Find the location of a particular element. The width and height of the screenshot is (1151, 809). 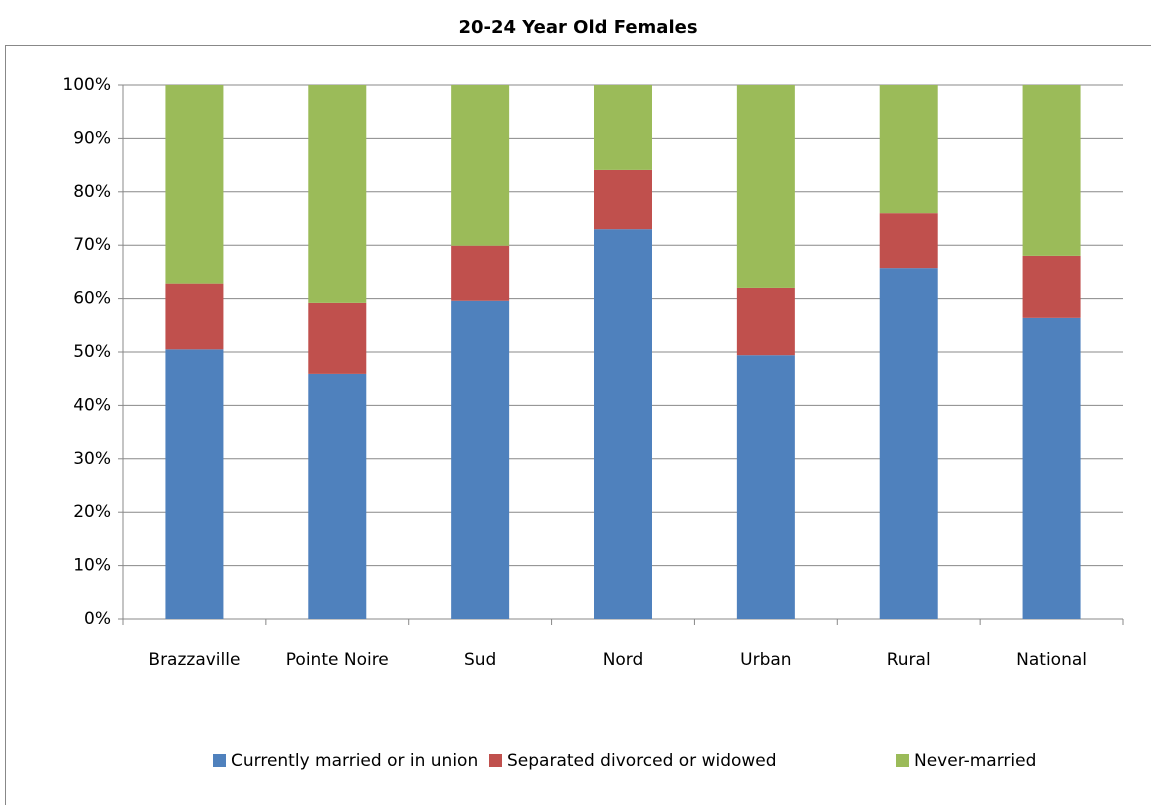

y-tick-label: 0% is located at coordinates (97, 619).